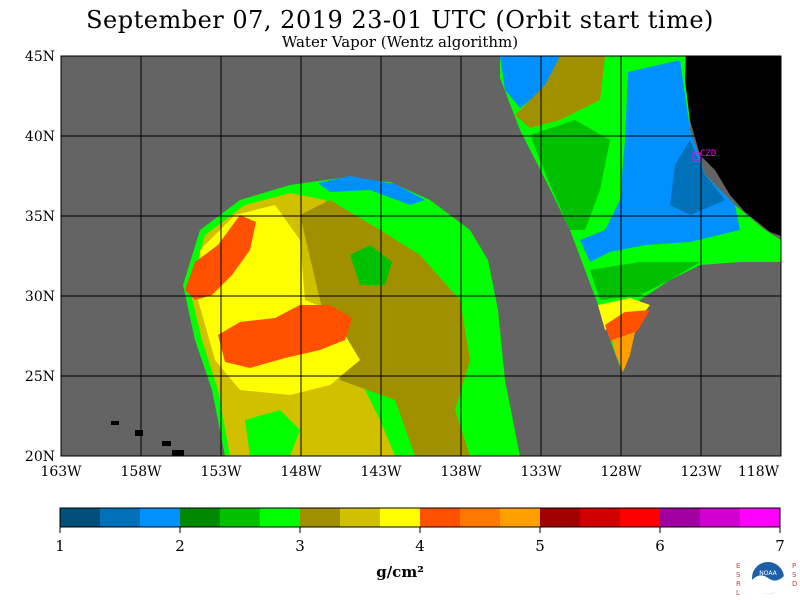 The height and width of the screenshot is (600, 800). What do you see at coordinates (701, 472) in the screenshot?
I see `lon-label-123w: 123W` at bounding box center [701, 472].